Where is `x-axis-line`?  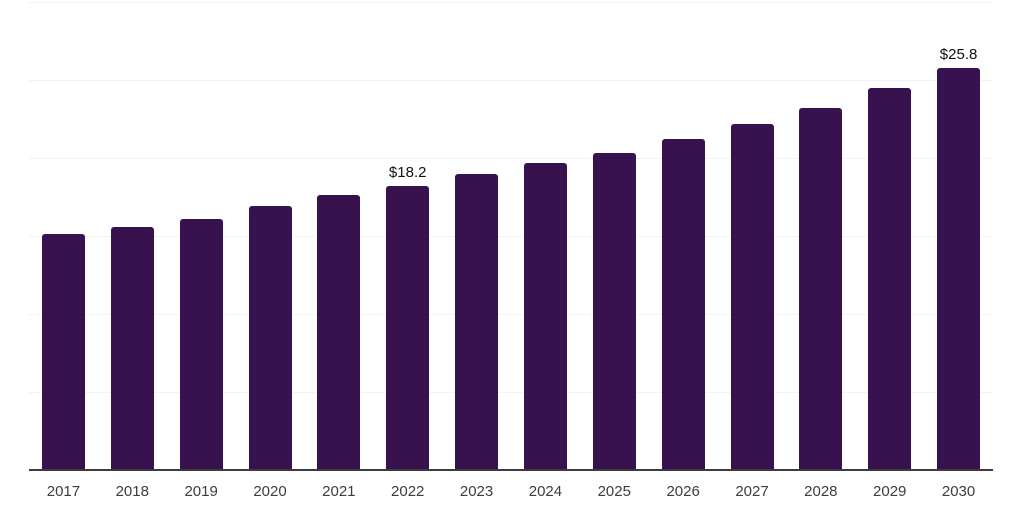 x-axis-line is located at coordinates (511, 470).